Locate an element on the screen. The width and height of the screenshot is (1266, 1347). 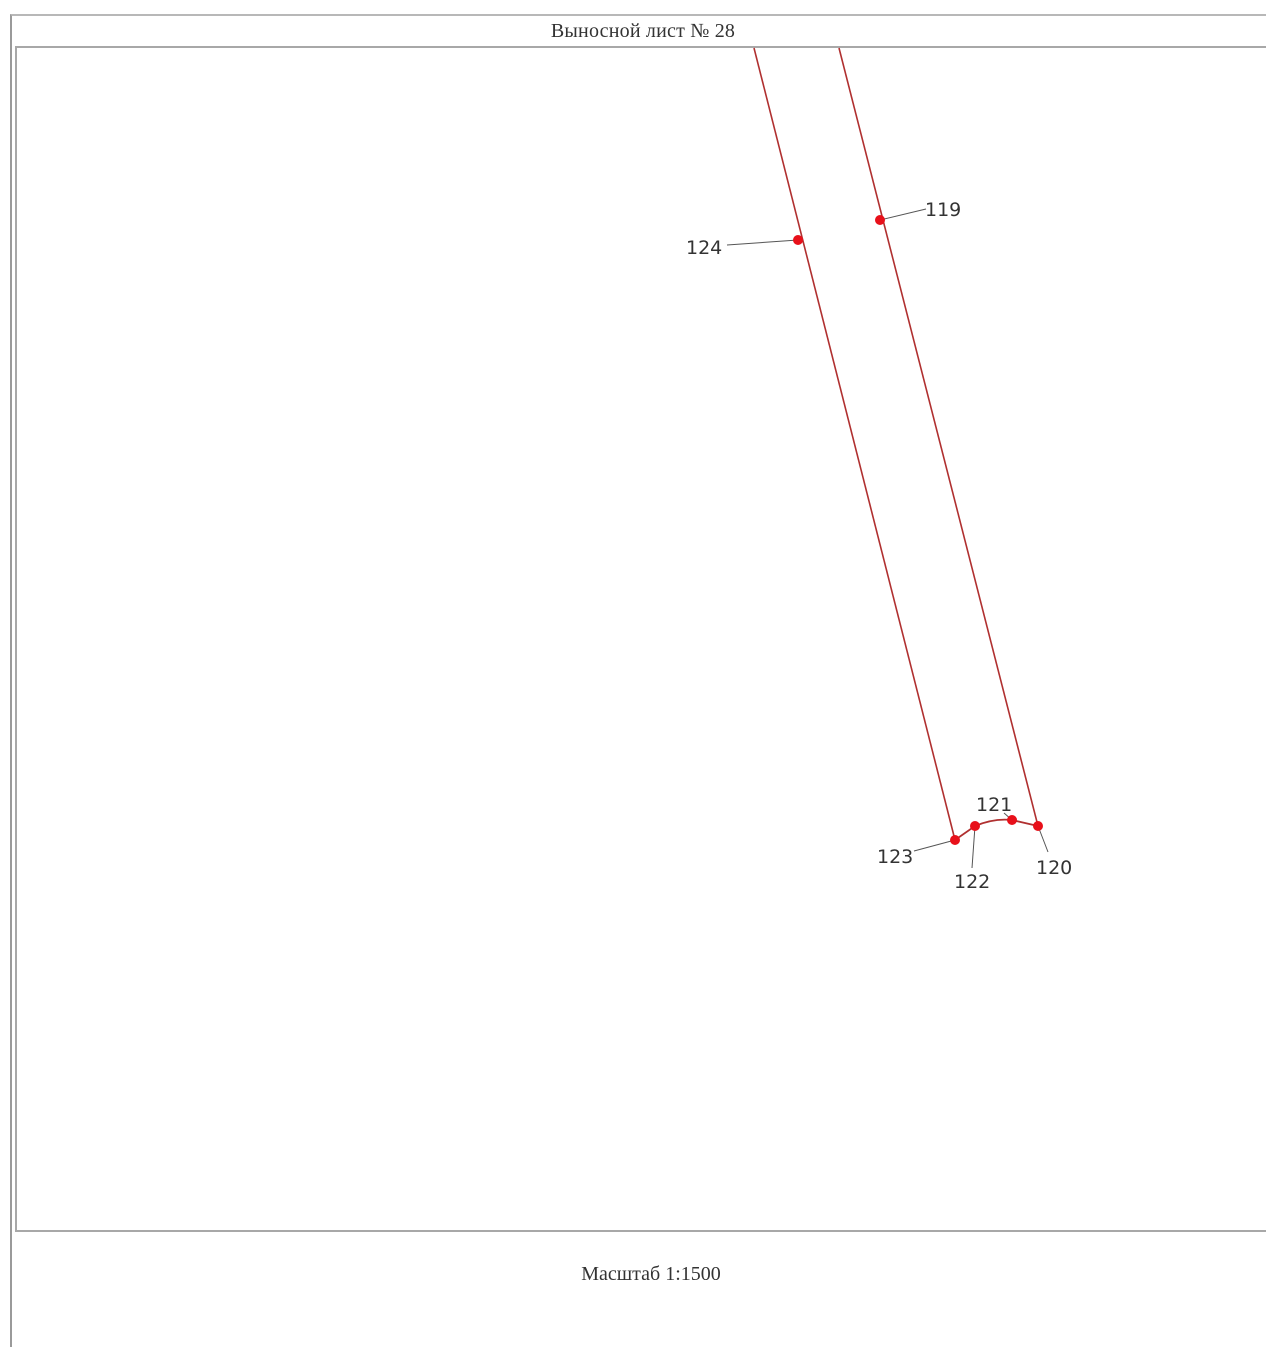
point-label-124: 124 is located at coordinates (704, 248).